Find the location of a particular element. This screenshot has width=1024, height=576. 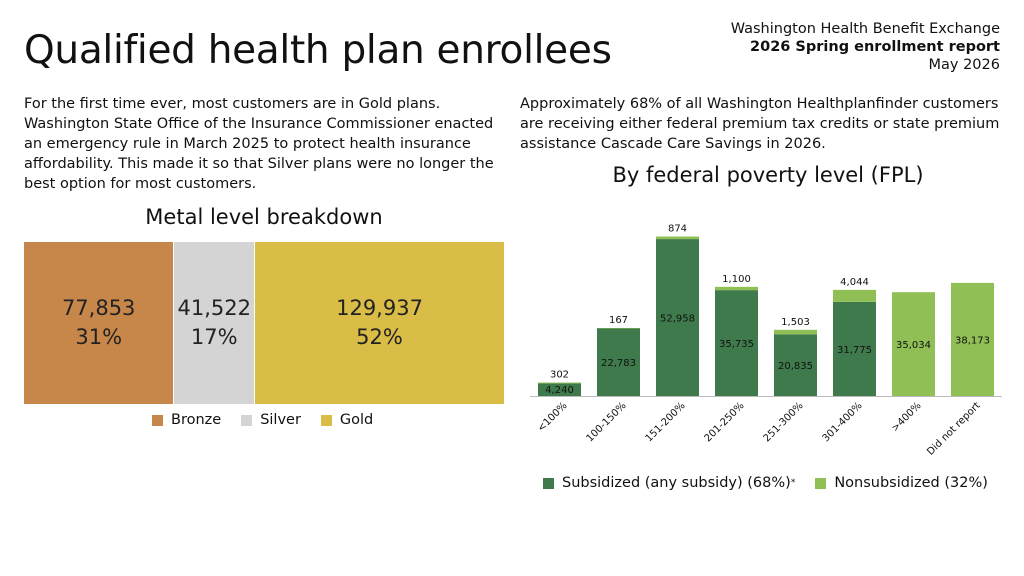

legend-label: Nonsubsidized (32%) is located at coordinates (911, 483).